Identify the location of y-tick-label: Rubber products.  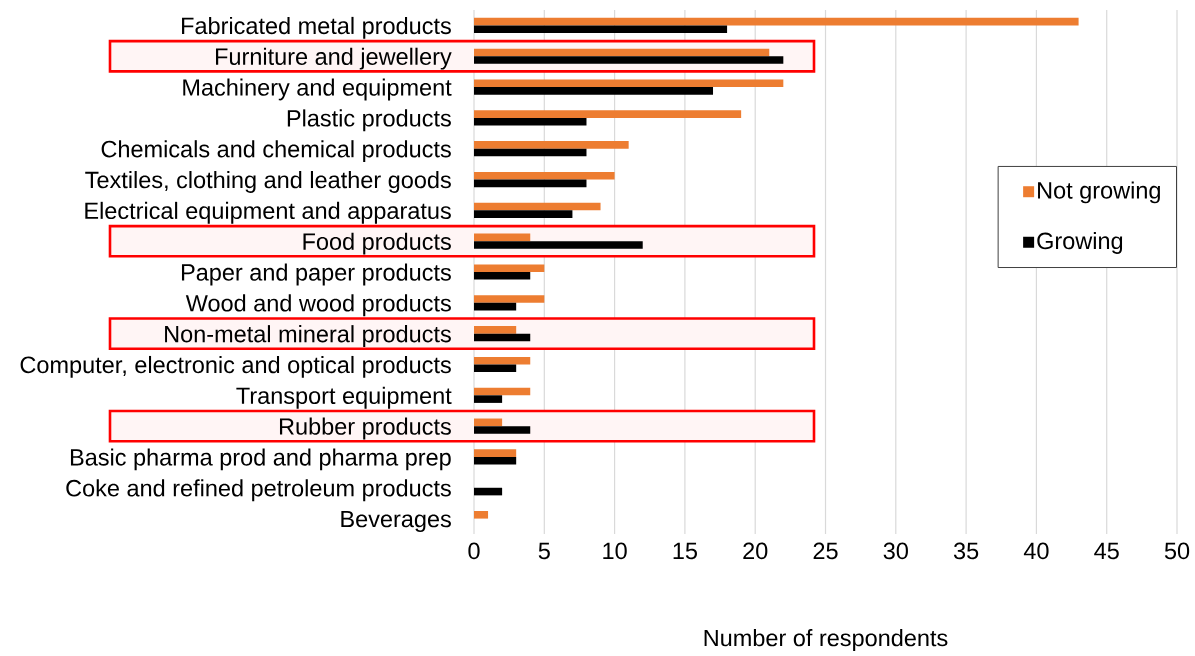
(365, 428).